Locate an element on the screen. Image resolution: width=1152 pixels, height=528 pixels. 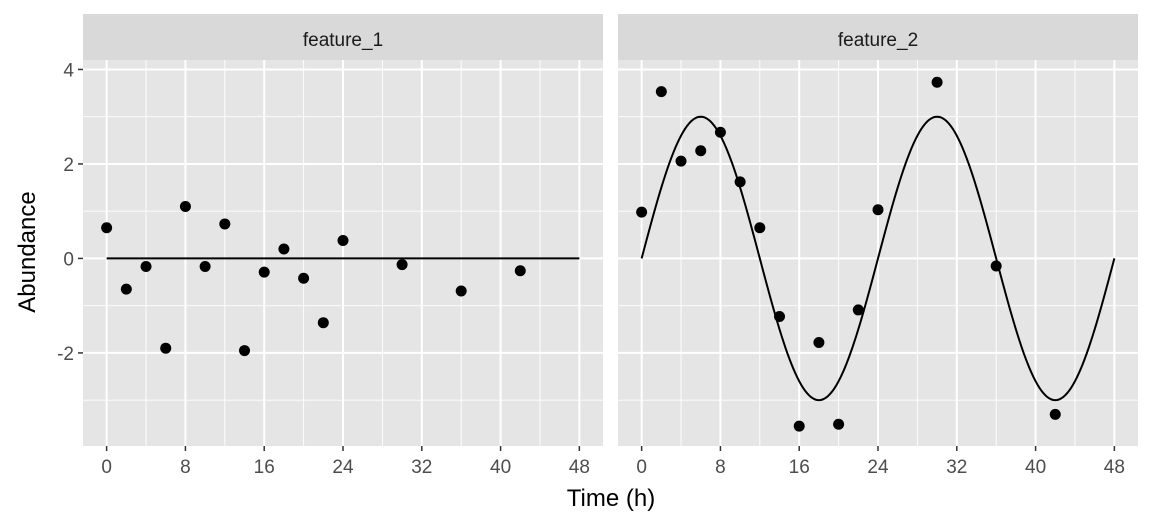
x-axis-feature_2: 0 8 16 24 32 40 48 is located at coordinates (880, 462).